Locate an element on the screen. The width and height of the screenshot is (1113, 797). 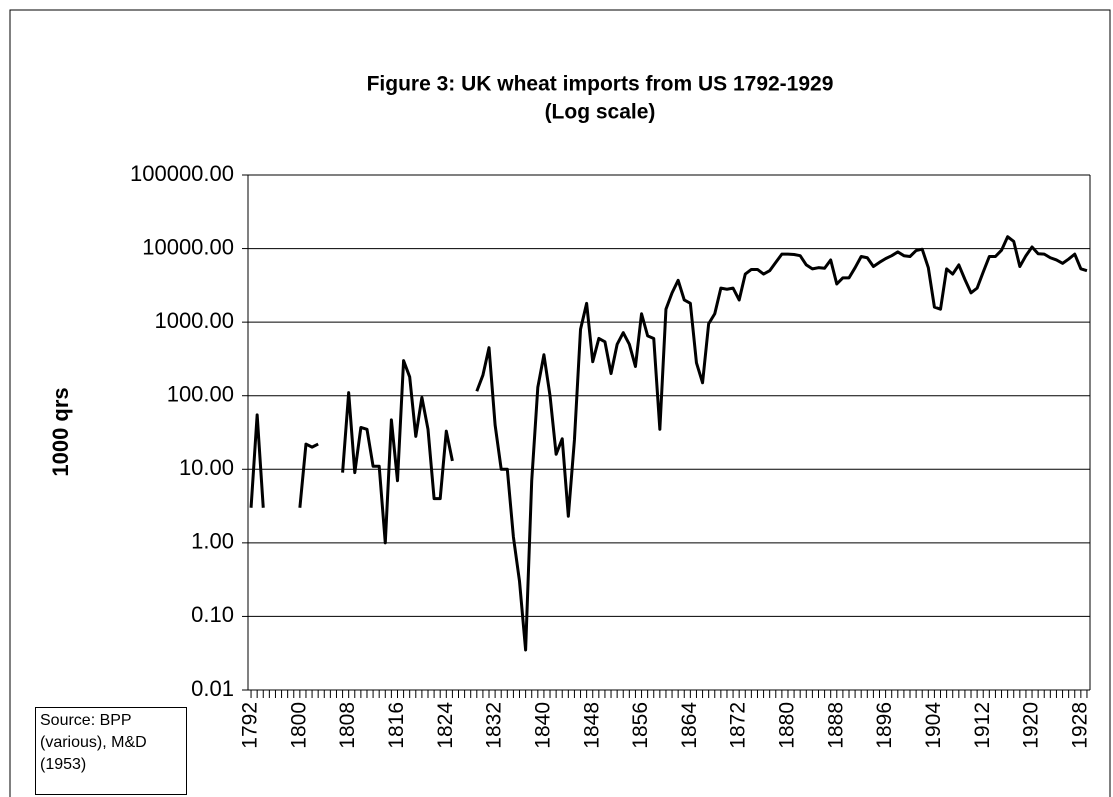
y-tick-label: 10000.00 is located at coordinates (188, 246).